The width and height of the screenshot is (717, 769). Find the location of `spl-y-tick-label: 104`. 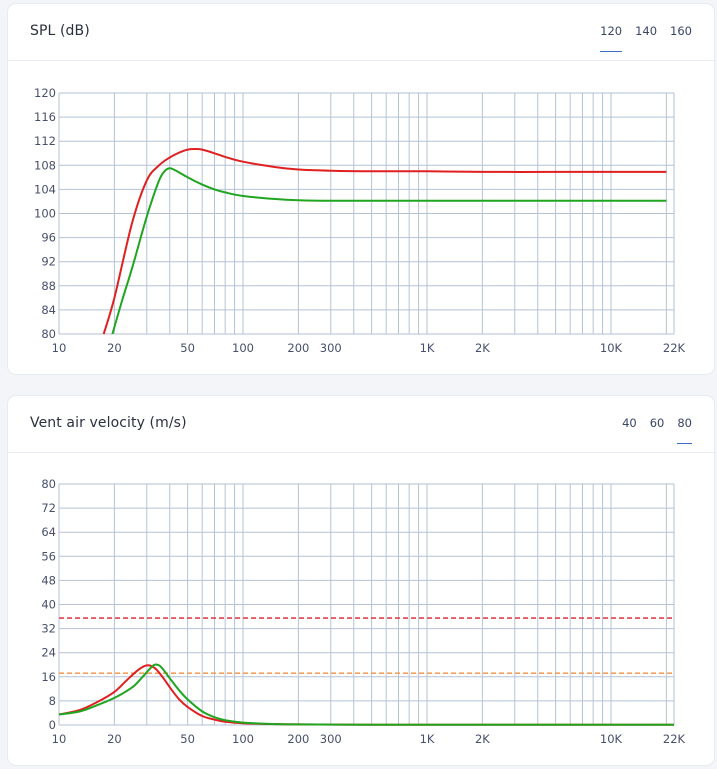

spl-y-tick-label: 104 is located at coordinates (45, 189).